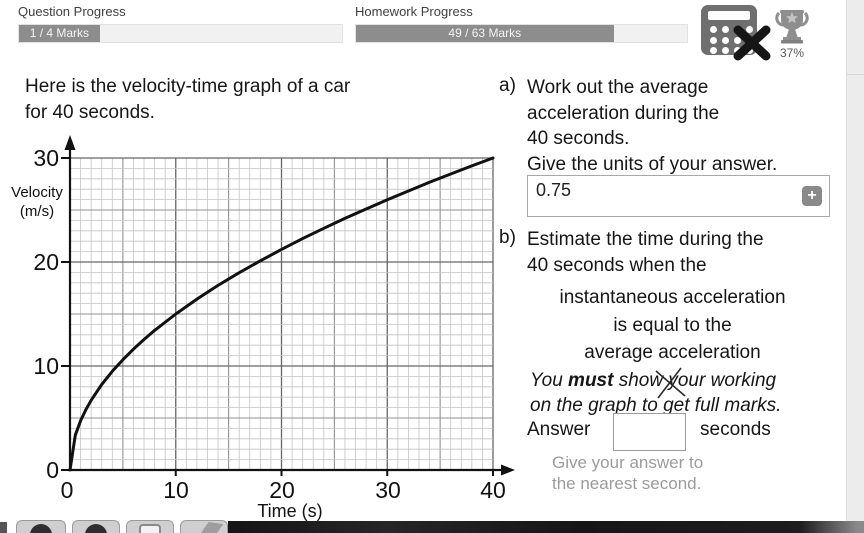 The image size is (864, 533). Describe the element at coordinates (591, 380) in the screenshot. I see `note-must: must` at that location.